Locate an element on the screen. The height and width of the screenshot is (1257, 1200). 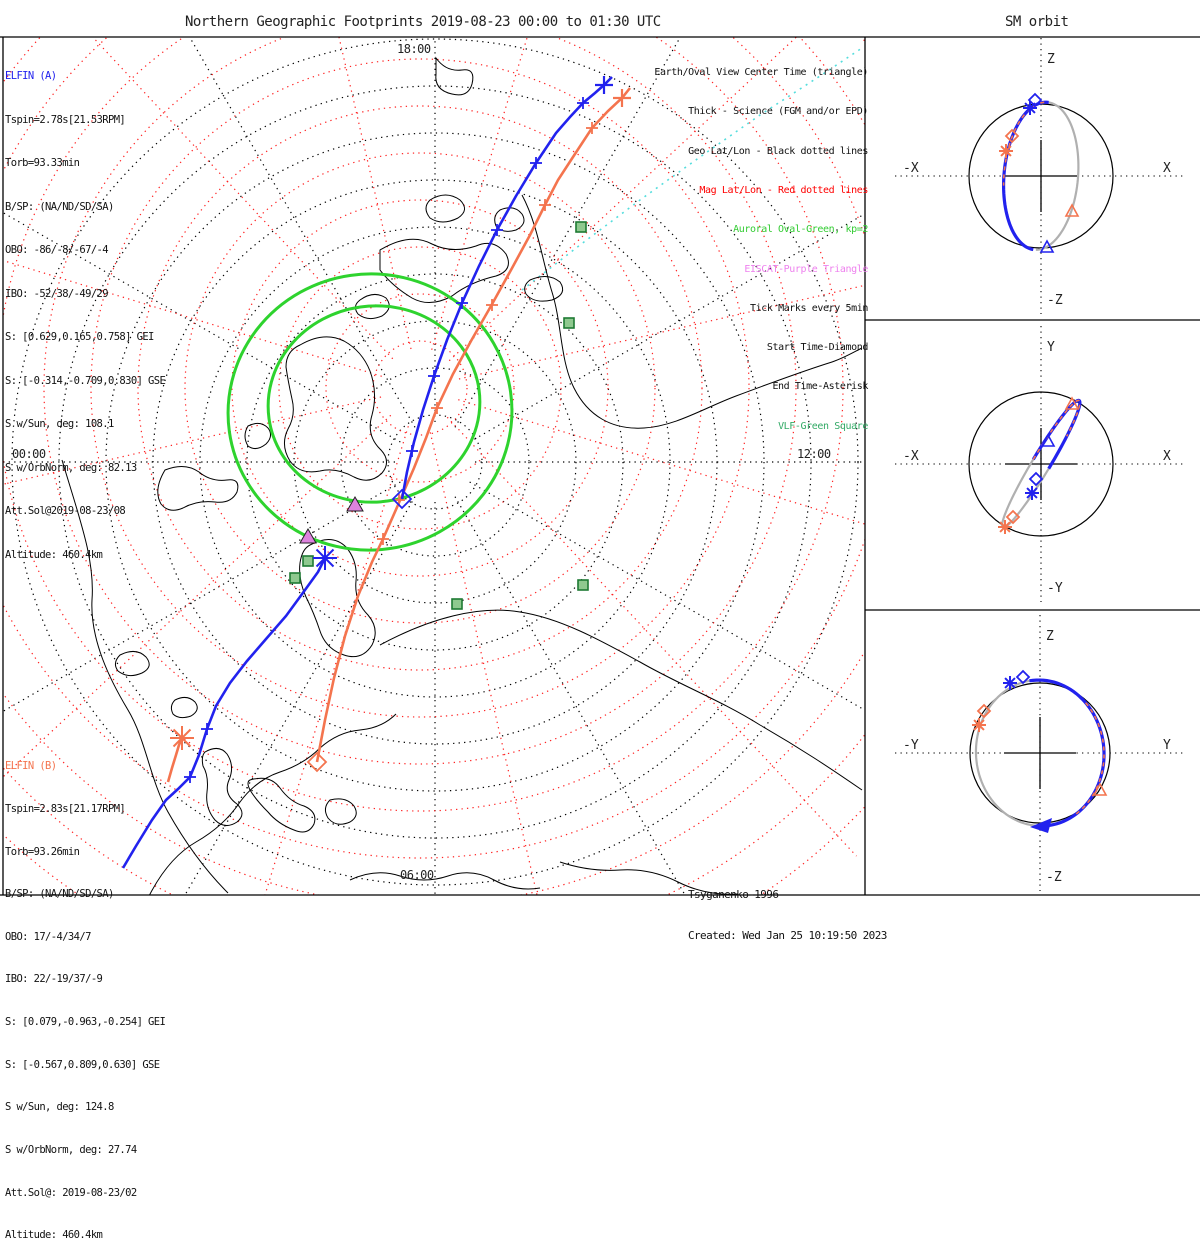
elfin-a-line: Tspin=2.78s[21.53RPM] is located at coordinates (65, 119).